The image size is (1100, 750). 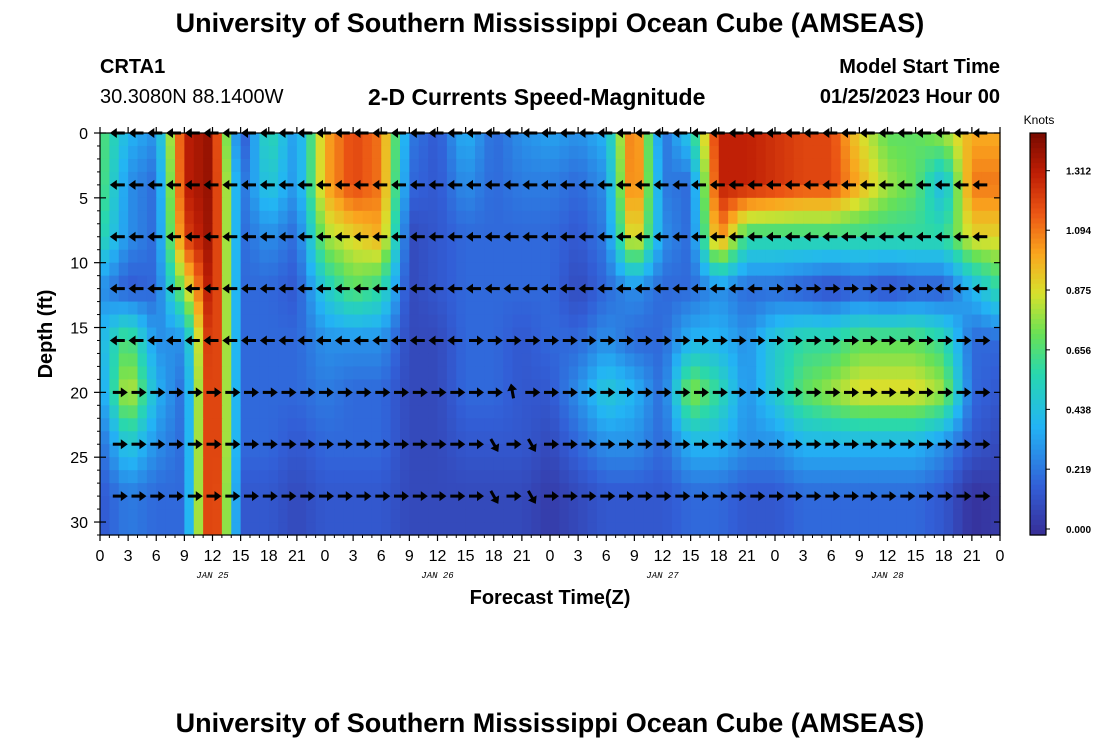 What do you see at coordinates (79, 458) in the screenshot?
I see `y-tick-label: 25` at bounding box center [79, 458].